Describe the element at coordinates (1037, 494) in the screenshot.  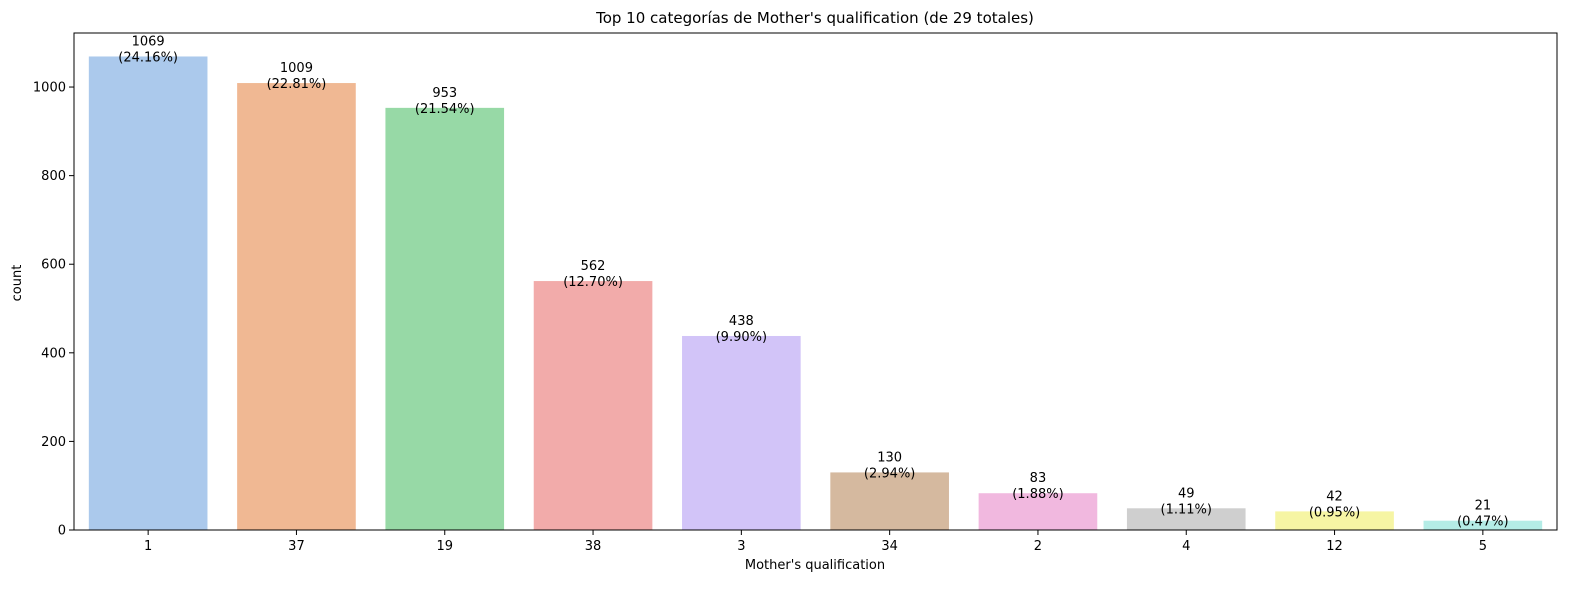
I see `bar-percent-label: (1.88%)` at that location.